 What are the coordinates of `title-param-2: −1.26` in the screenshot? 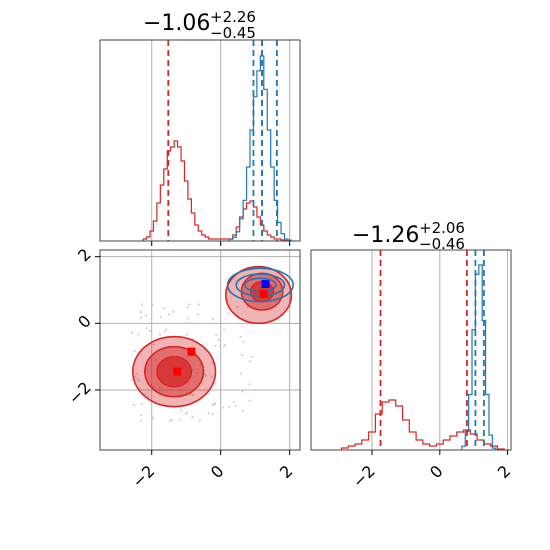 It's located at (385, 235).